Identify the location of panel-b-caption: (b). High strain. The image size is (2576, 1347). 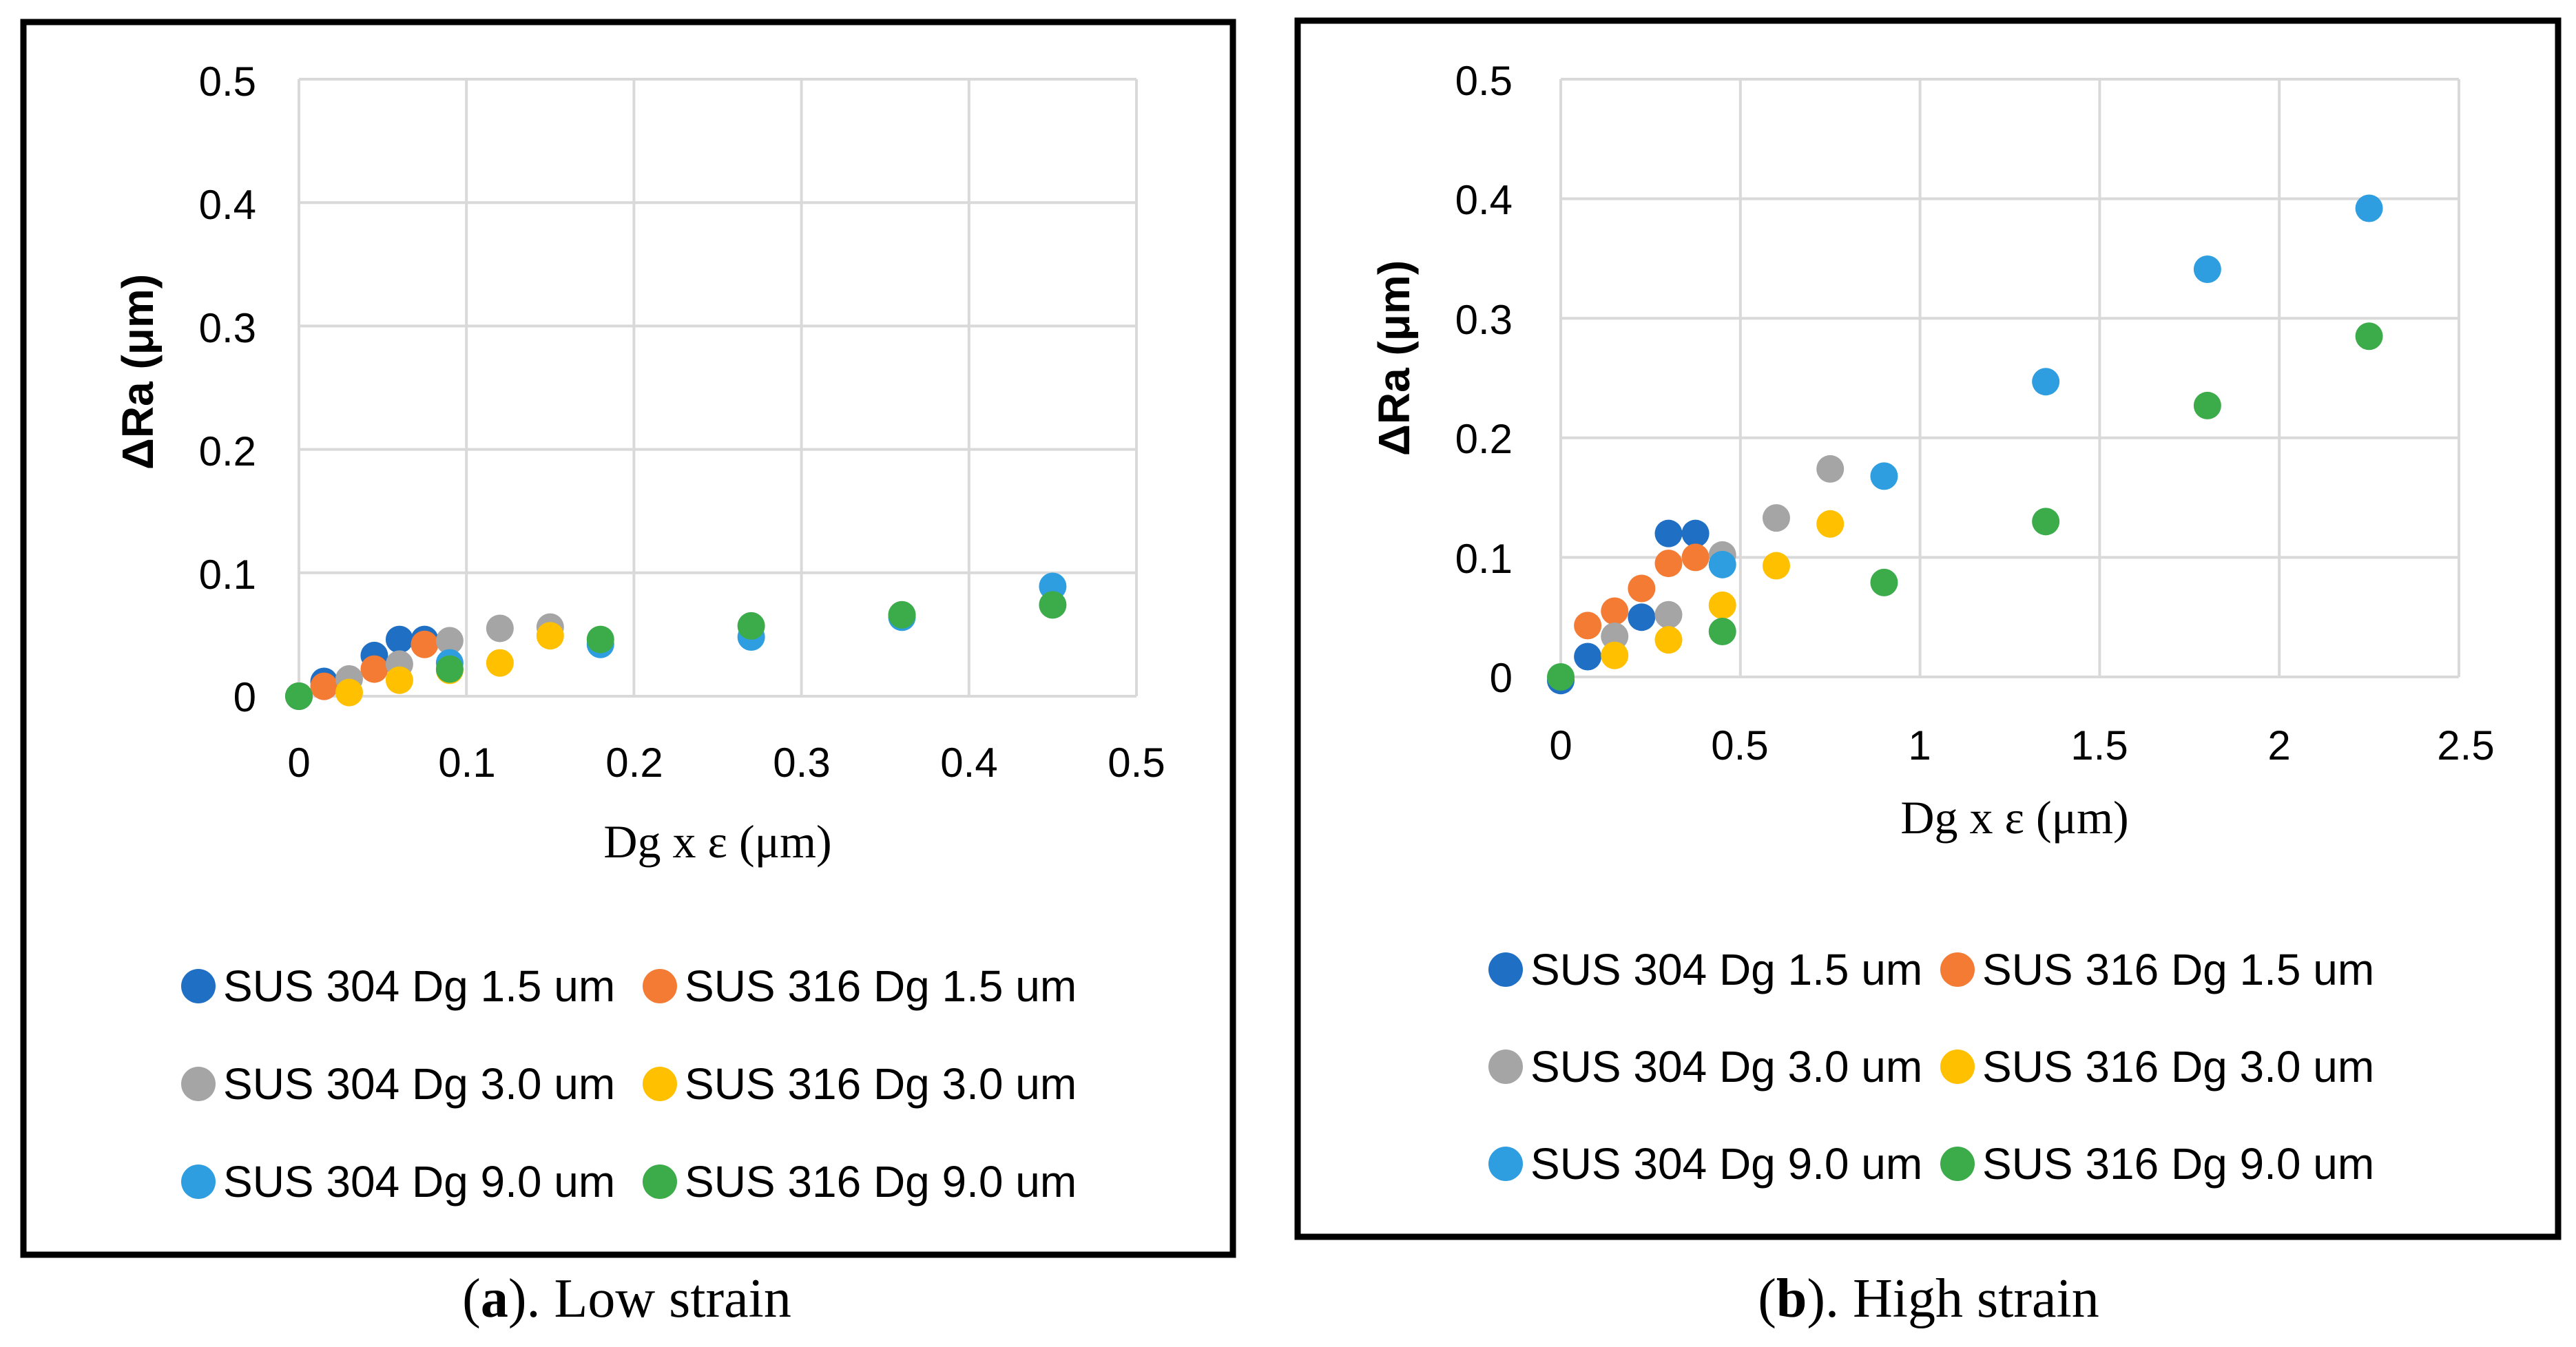
(1929, 1298).